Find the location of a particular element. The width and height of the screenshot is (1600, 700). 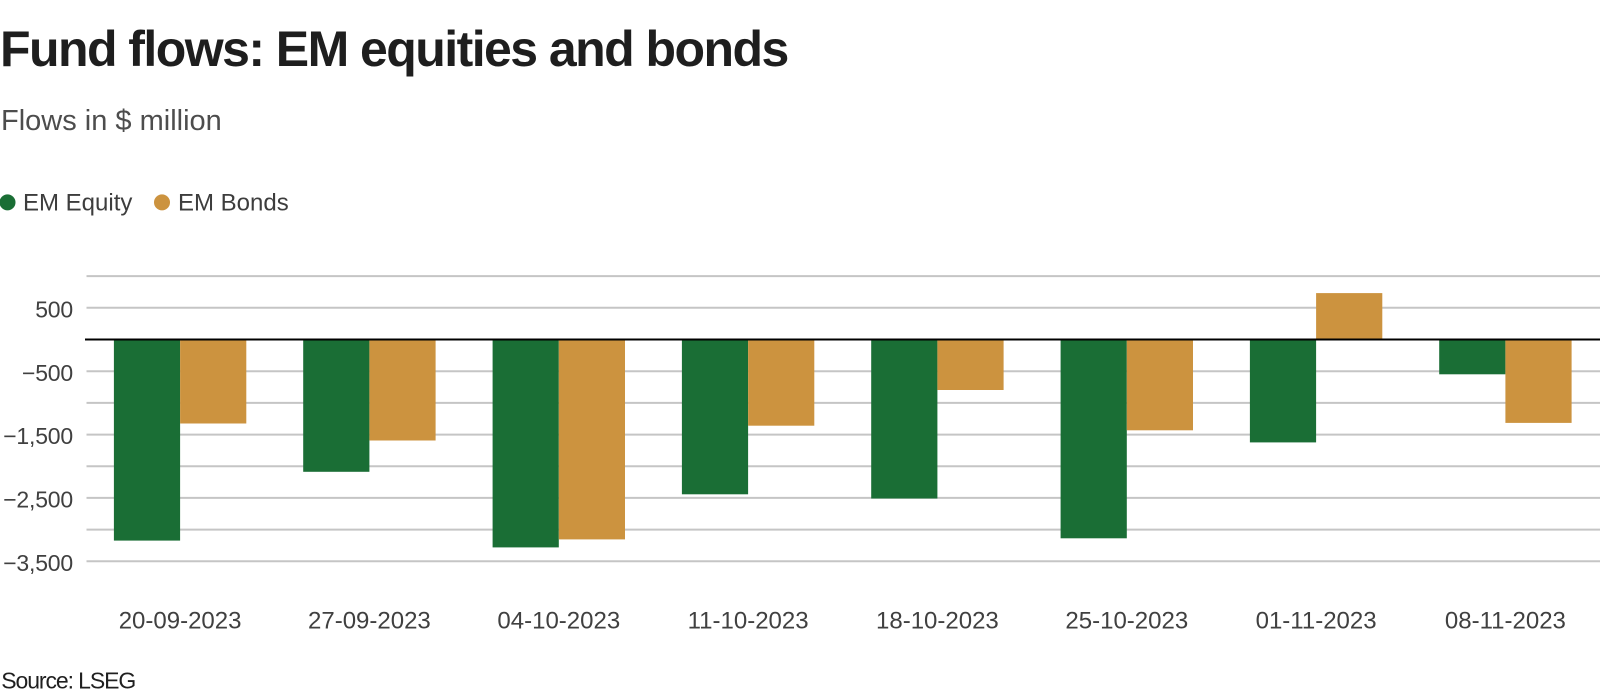

svg-text: −500 is located at coordinates (47, 373).